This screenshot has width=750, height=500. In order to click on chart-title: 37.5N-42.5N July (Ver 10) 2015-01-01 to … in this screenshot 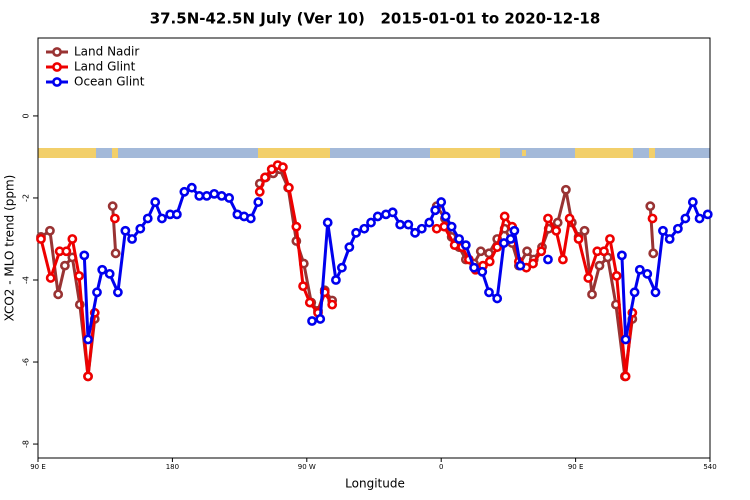, I will do `click(375, 19)`.